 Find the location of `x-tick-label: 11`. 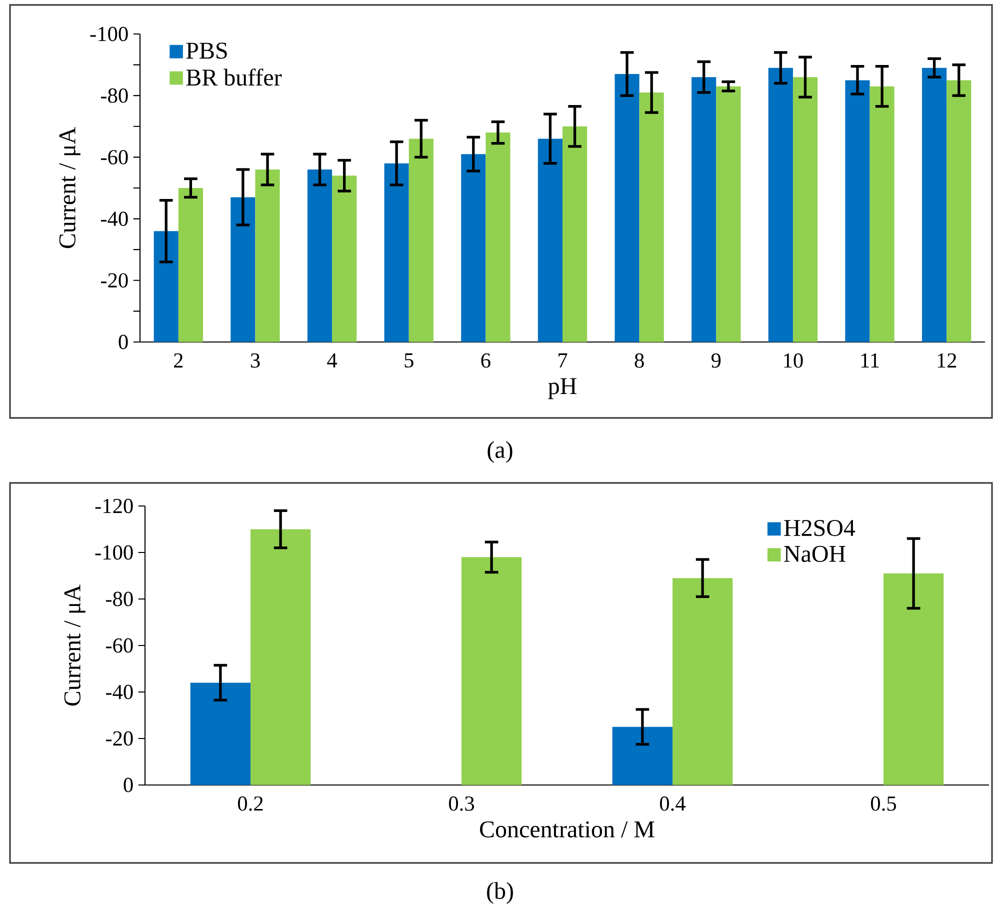

x-tick-label: 11 is located at coordinates (870, 360).